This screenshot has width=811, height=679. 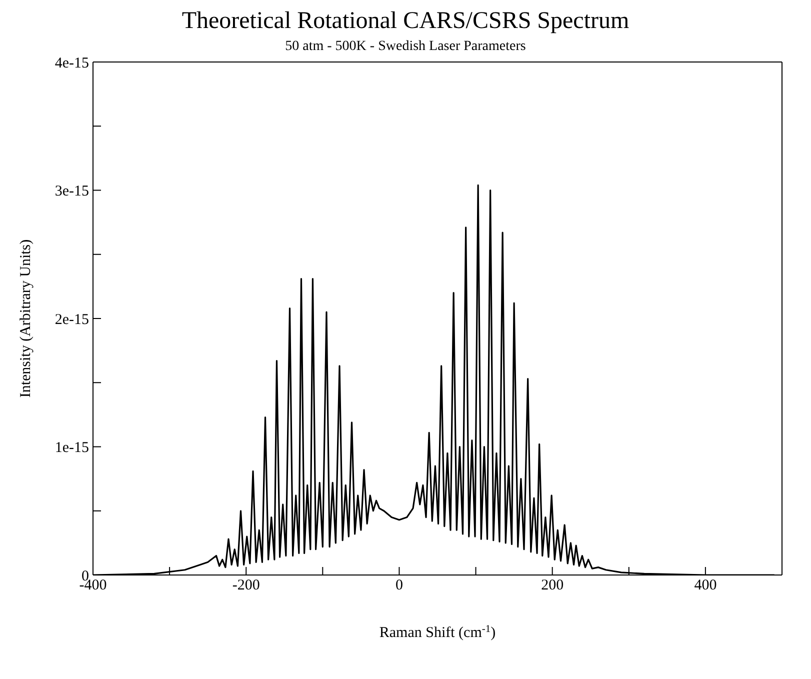 I want to click on x-tick-label: 0, so click(x=399, y=586).